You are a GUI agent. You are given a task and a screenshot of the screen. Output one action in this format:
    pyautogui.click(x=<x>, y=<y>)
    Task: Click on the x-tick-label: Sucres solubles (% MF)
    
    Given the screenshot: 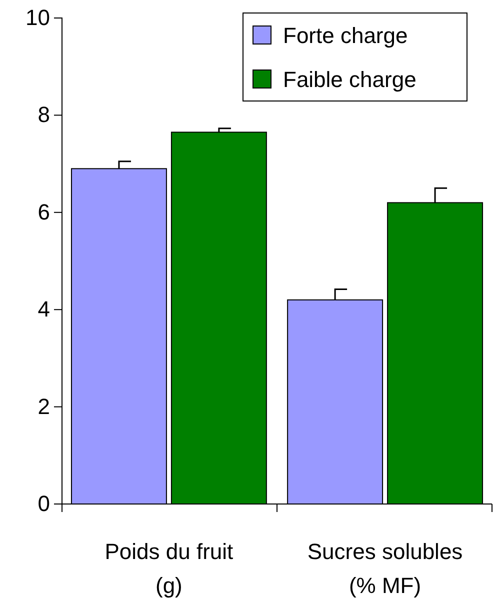 What is the action you would take?
    pyautogui.click(x=385, y=568)
    